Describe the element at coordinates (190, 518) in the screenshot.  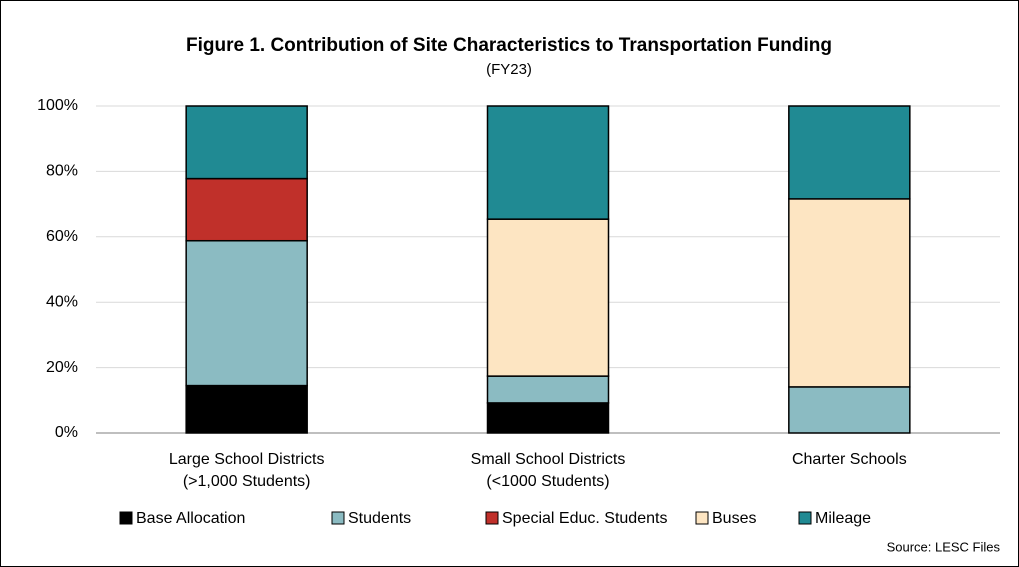
I see `legend-label: Base Allocation` at that location.